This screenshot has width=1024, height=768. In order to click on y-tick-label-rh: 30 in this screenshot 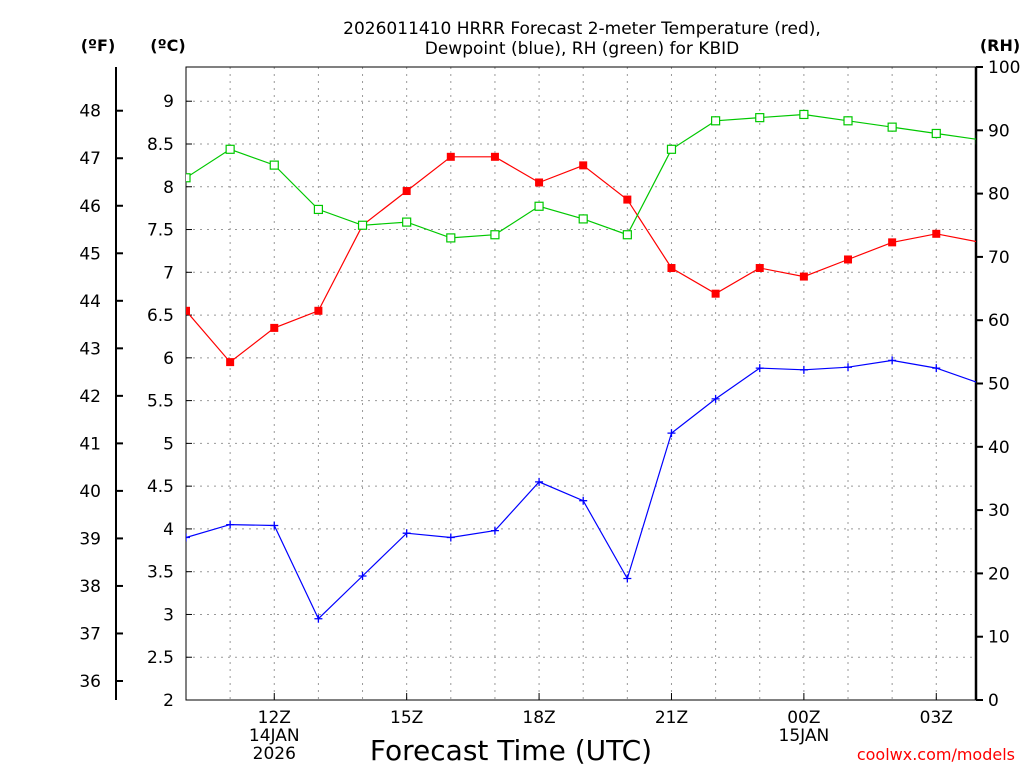, I will do `click(999, 511)`.